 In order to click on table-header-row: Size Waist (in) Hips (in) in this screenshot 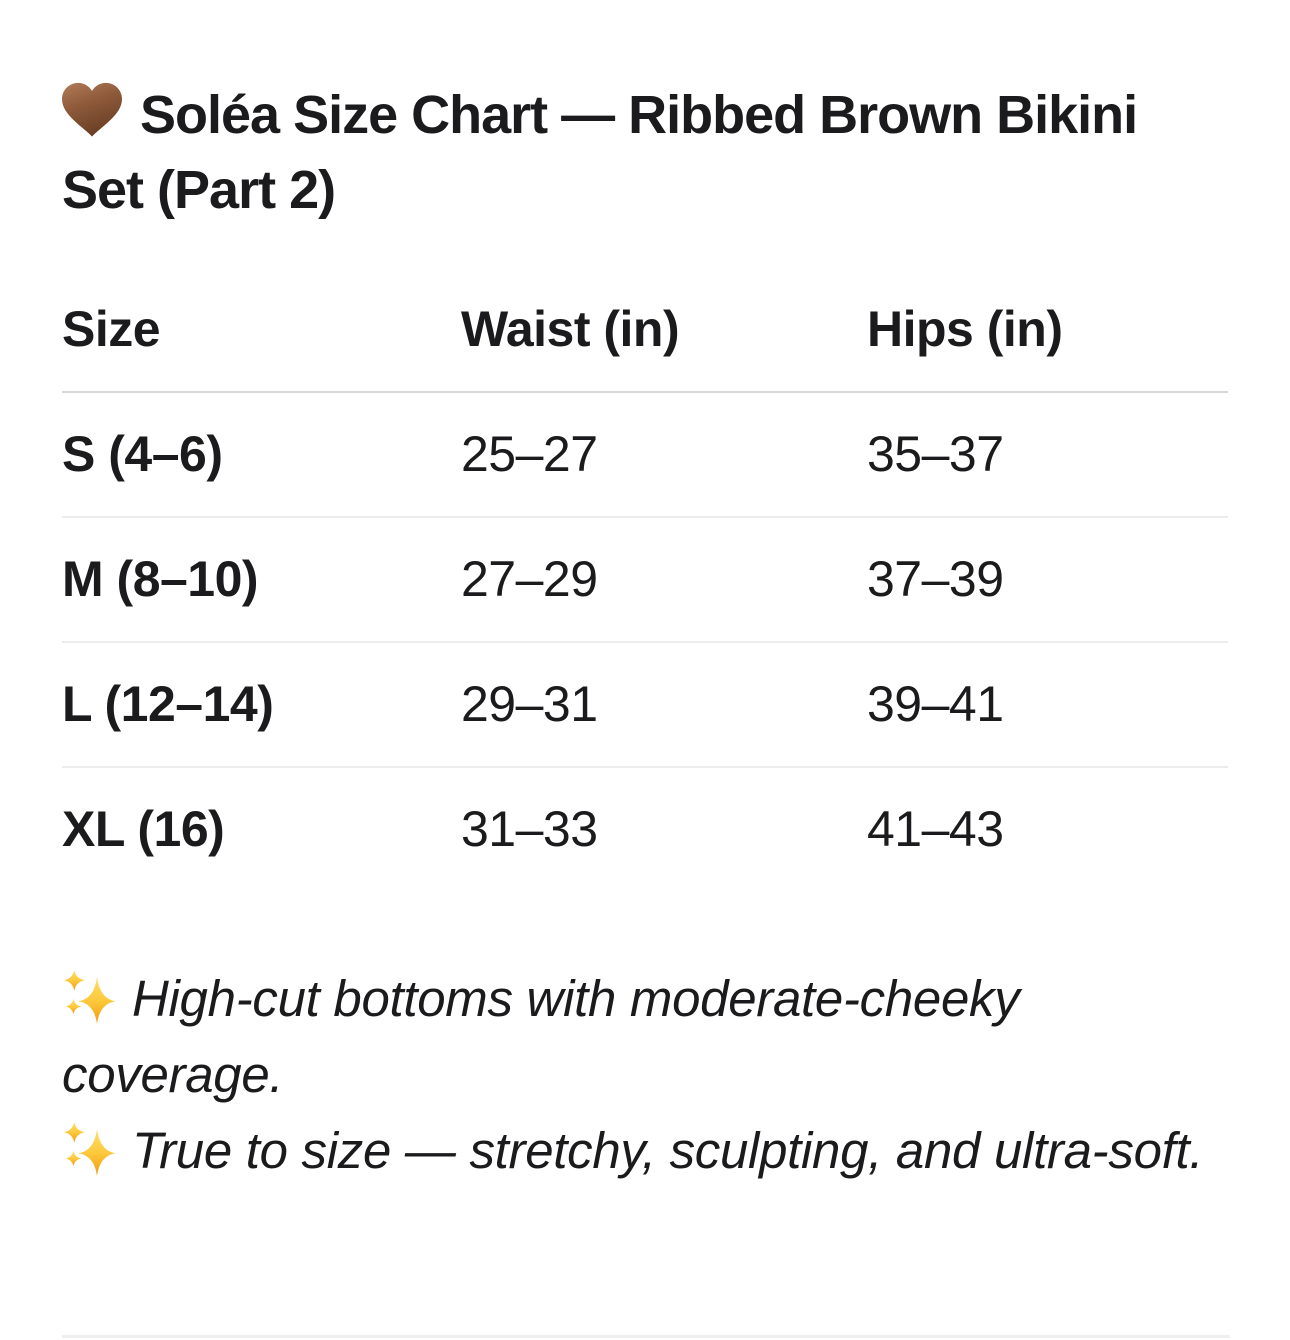, I will do `click(645, 346)`.